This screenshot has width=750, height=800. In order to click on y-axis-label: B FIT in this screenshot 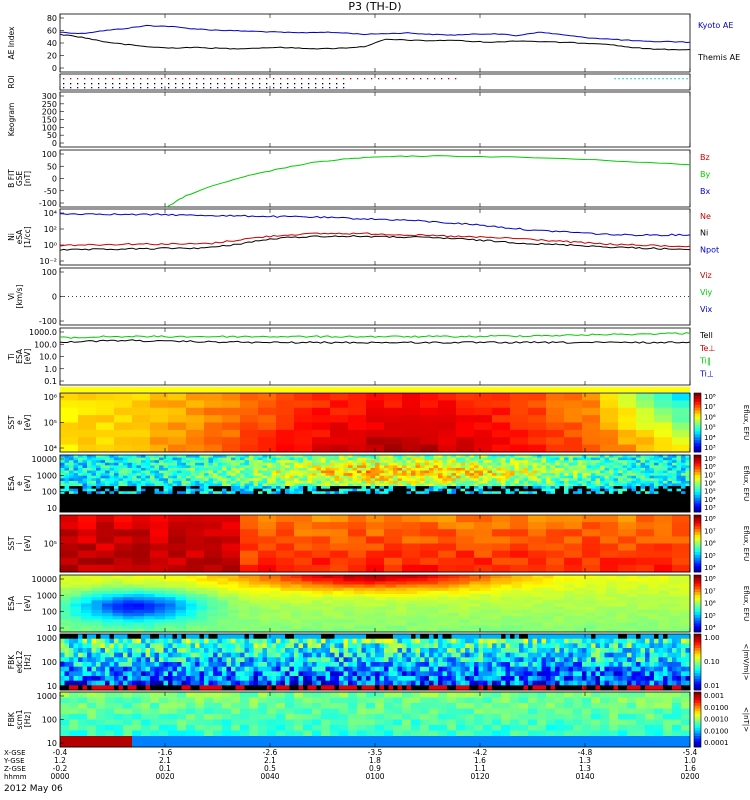, I will do `click(11, 178)`.